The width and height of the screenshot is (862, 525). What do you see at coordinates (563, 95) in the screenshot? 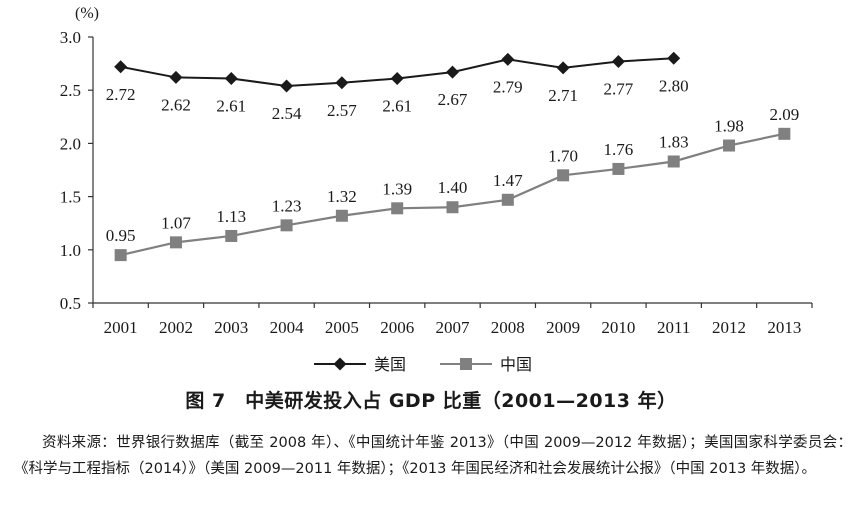
I see `data-label: 2.71` at bounding box center [563, 95].